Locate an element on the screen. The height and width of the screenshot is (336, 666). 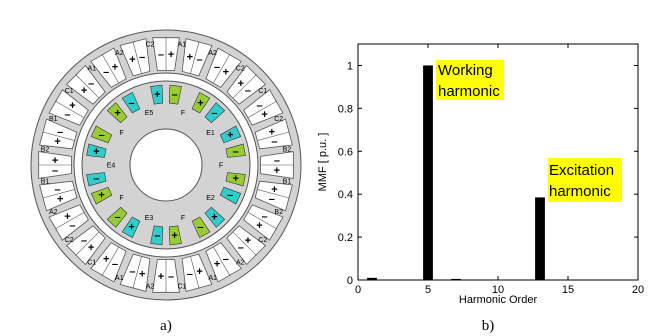
stator-phase-label: C2 is located at coordinates (150, 45).